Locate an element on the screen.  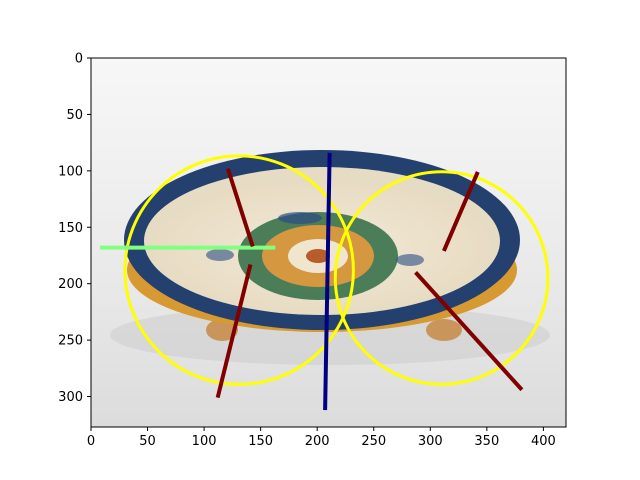
x-tick-label: 100 is located at coordinates (204, 441).